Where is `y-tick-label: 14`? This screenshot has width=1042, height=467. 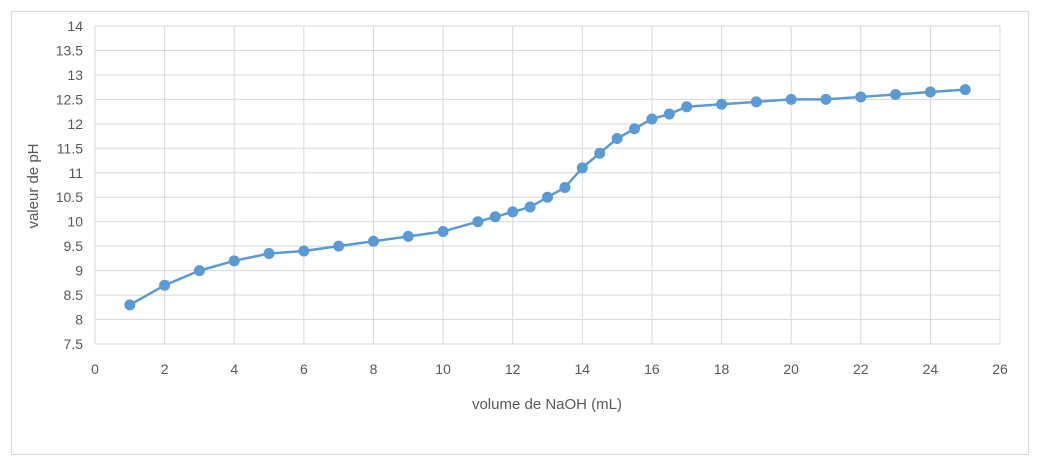
y-tick-label: 14 is located at coordinates (75, 26).